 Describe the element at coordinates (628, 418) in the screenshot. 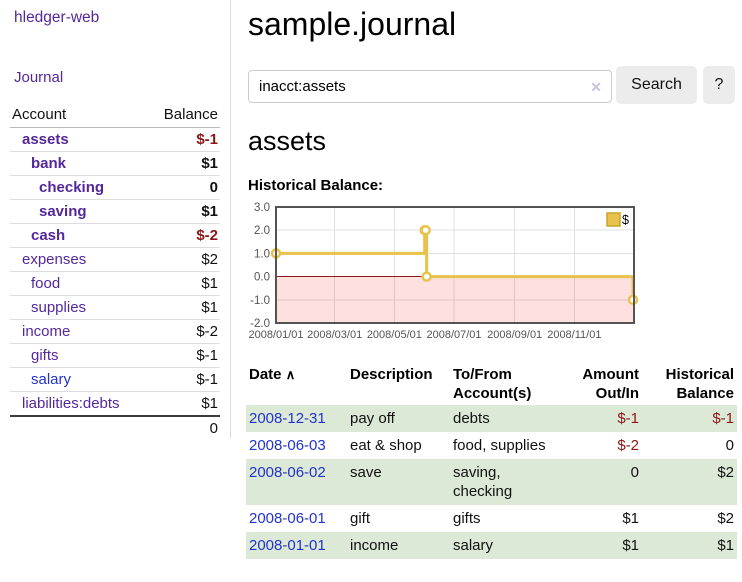

I see `register-amount: $-1` at that location.